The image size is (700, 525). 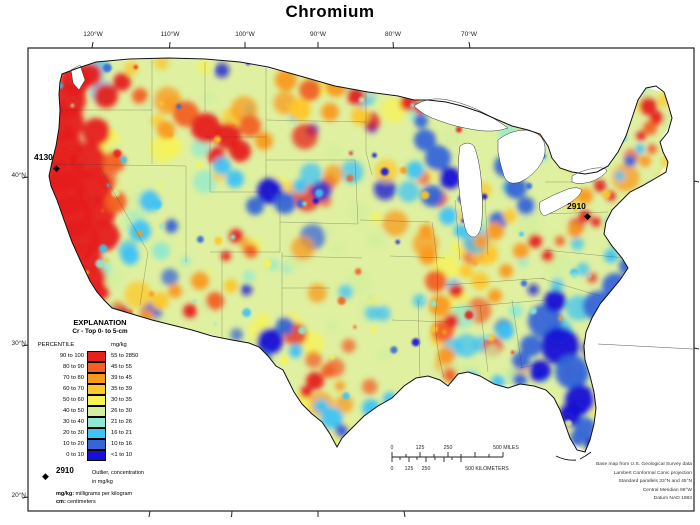 I want to click on lake-michigan, so click(x=470, y=190).